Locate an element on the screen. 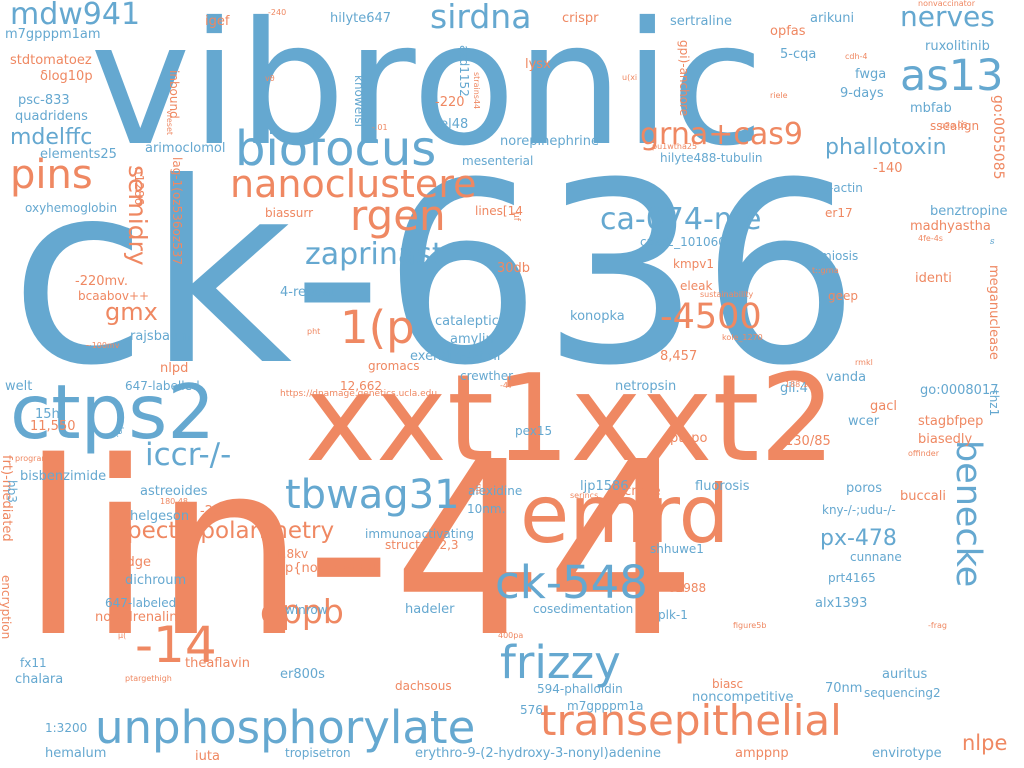 This screenshot has height=768, width=1024. cloud-word-kny-udu: kny-/-;udu-/- is located at coordinates (859, 510).